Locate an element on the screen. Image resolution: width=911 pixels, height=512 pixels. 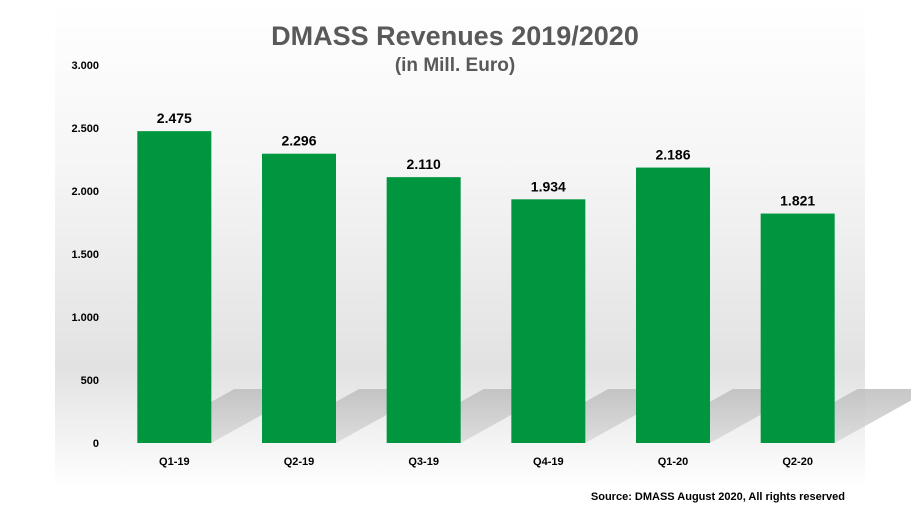
bar-value-label: 1.934 is located at coordinates (548, 186).